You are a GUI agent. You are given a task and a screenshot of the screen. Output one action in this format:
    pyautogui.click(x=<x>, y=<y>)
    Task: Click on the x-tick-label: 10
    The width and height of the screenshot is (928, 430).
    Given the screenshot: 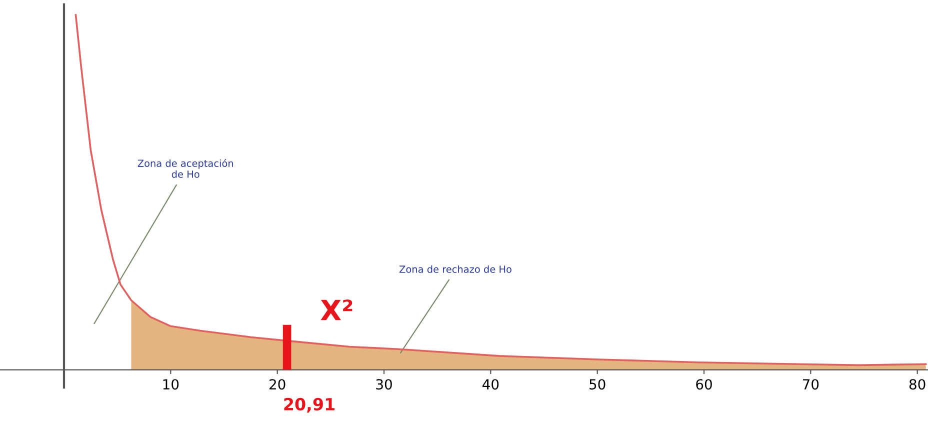 What is the action you would take?
    pyautogui.click(x=171, y=384)
    